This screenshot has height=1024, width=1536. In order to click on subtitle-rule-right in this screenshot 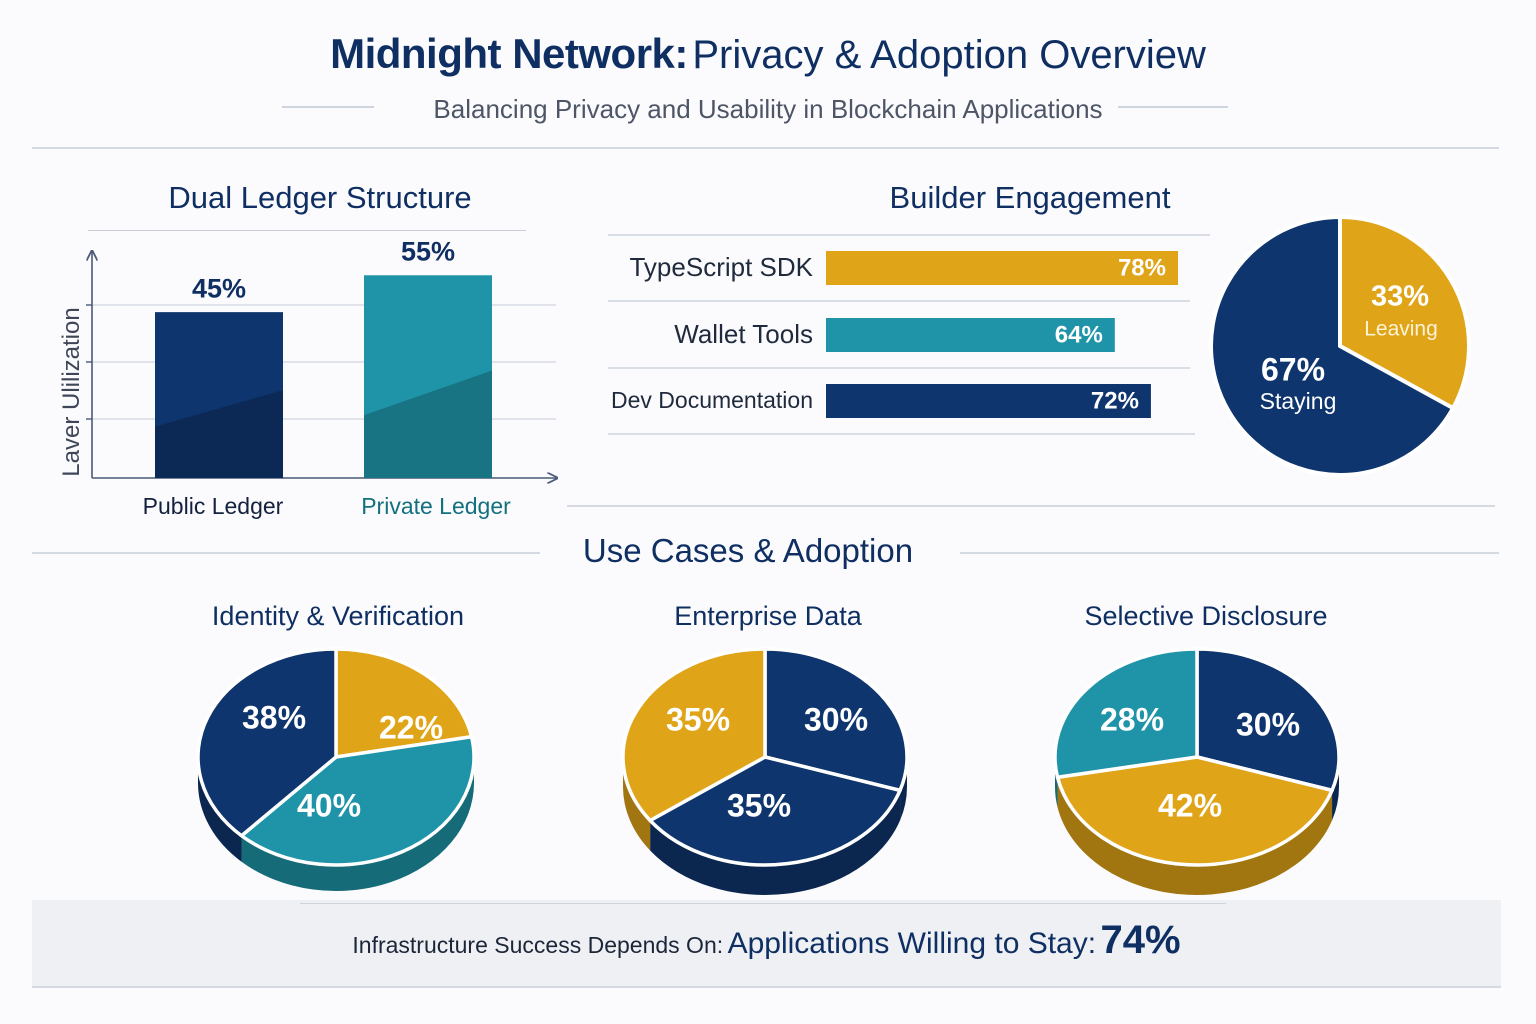, I will do `click(1173, 107)`.